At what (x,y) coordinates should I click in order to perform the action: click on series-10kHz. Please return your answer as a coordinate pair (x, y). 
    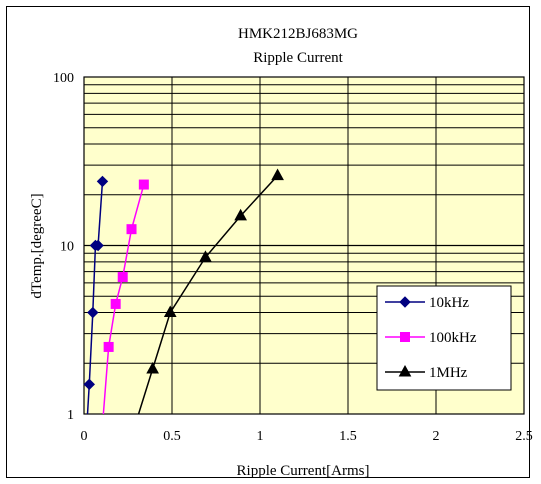
    Looking at the image, I should click on (96, 295).